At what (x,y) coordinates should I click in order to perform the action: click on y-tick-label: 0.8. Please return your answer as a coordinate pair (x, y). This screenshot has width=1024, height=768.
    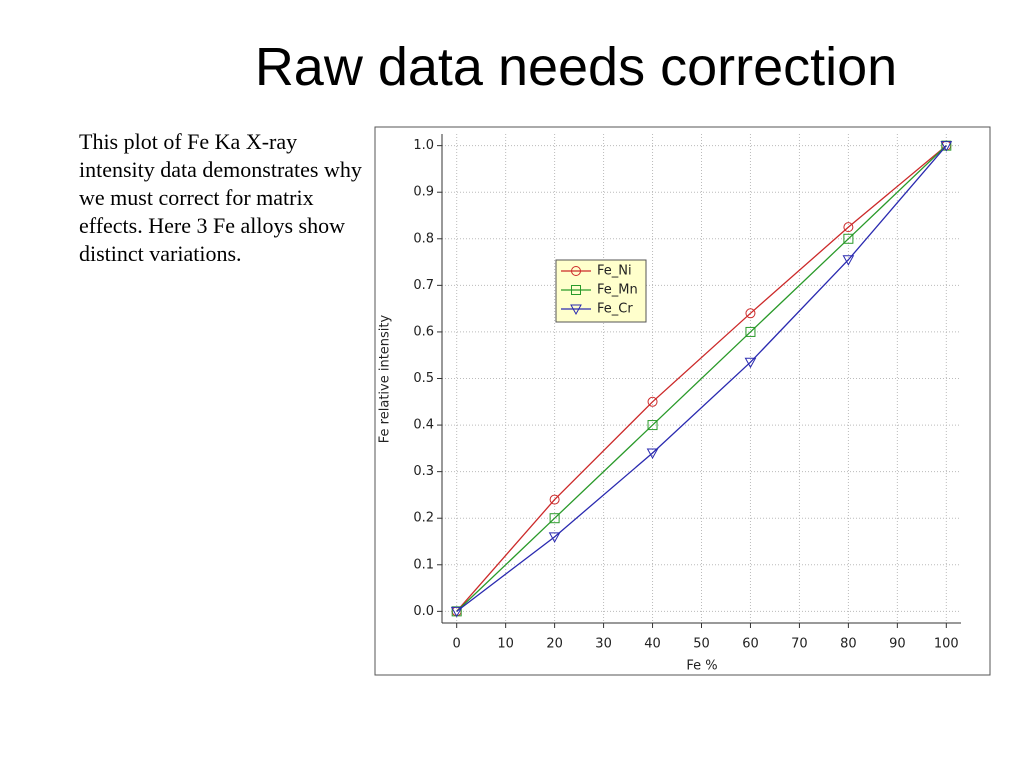
    Looking at the image, I should click on (423, 238).